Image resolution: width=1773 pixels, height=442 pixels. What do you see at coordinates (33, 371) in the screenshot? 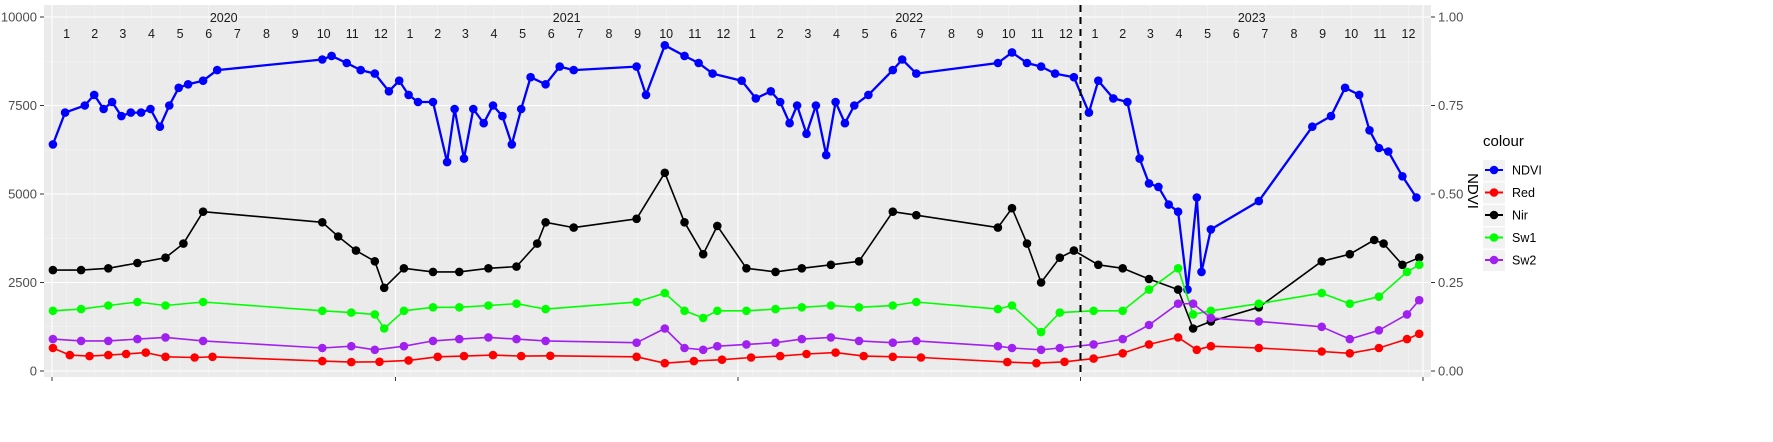
I see `y-tick-label-left: 0` at bounding box center [33, 371].